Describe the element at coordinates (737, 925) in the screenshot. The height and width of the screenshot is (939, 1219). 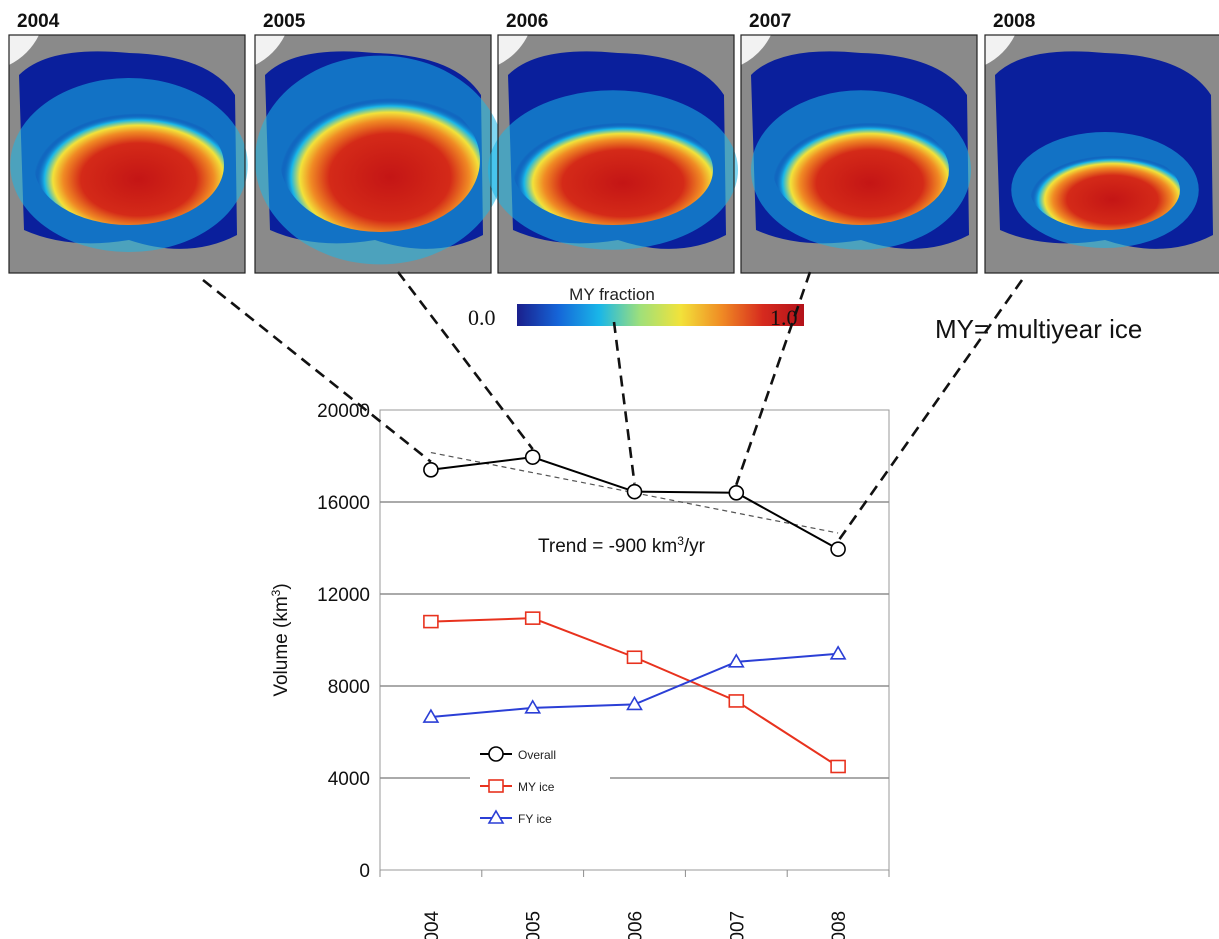
I see `x-tick-label: 2007` at that location.